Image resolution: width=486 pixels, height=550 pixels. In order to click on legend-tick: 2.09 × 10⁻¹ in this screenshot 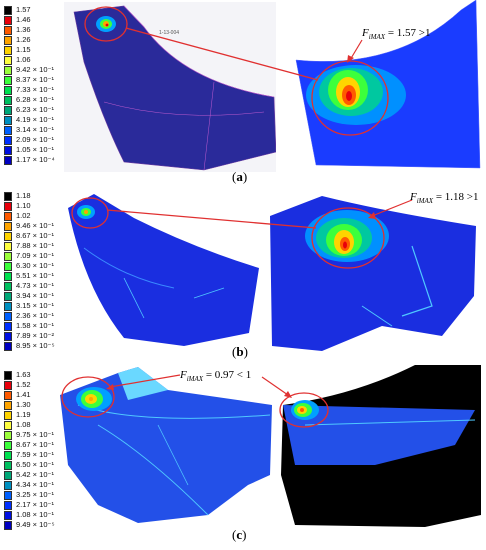, I will do `click(35, 139)`.